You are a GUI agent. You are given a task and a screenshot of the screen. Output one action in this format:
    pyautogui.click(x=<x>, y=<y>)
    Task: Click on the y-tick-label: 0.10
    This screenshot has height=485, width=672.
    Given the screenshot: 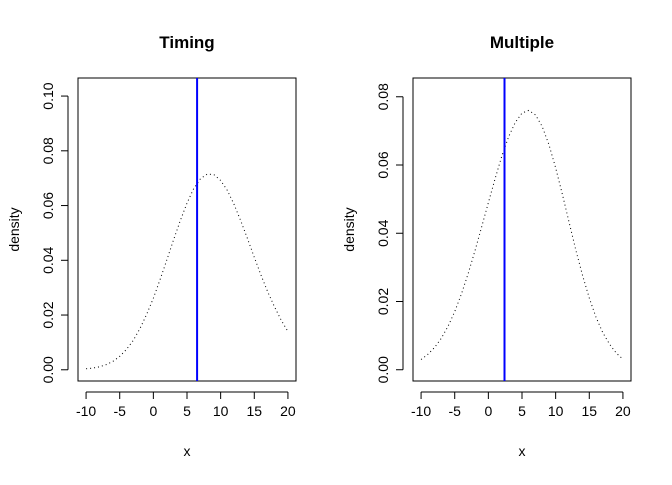 What is the action you would take?
    pyautogui.click(x=48, y=95)
    